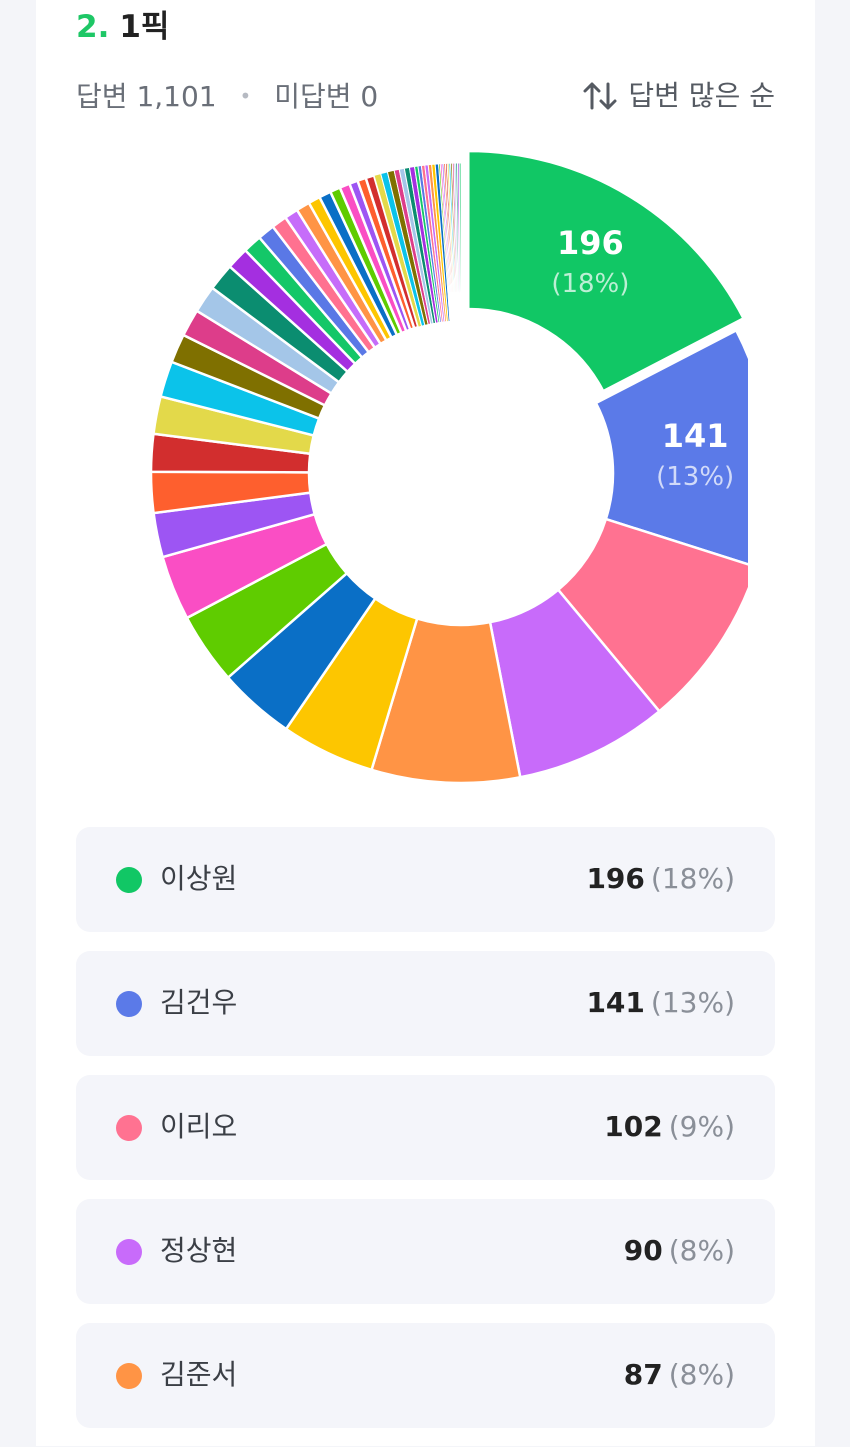  I want to click on sort-arrows-icon, so click(600, 96).